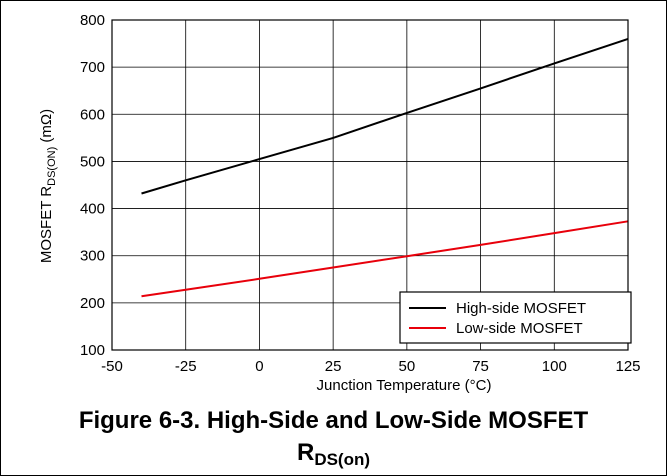  What do you see at coordinates (92, 185) in the screenshot?
I see `y-tick-labels: 100 200 300 400 500 600 700 800` at bounding box center [92, 185].